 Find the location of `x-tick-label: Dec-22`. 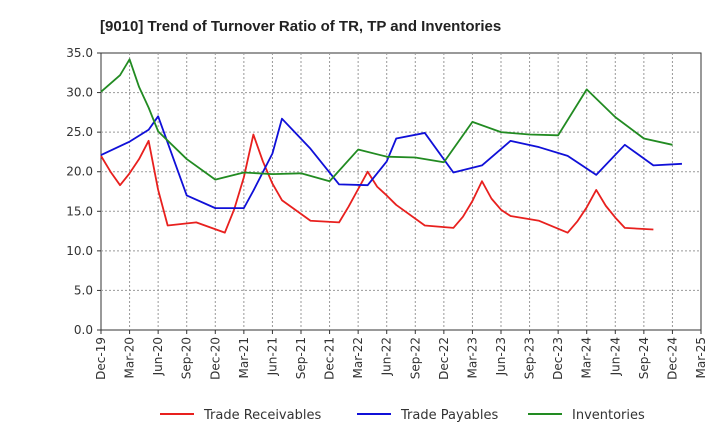

x-tick-label: Dec-22 is located at coordinates (444, 358).